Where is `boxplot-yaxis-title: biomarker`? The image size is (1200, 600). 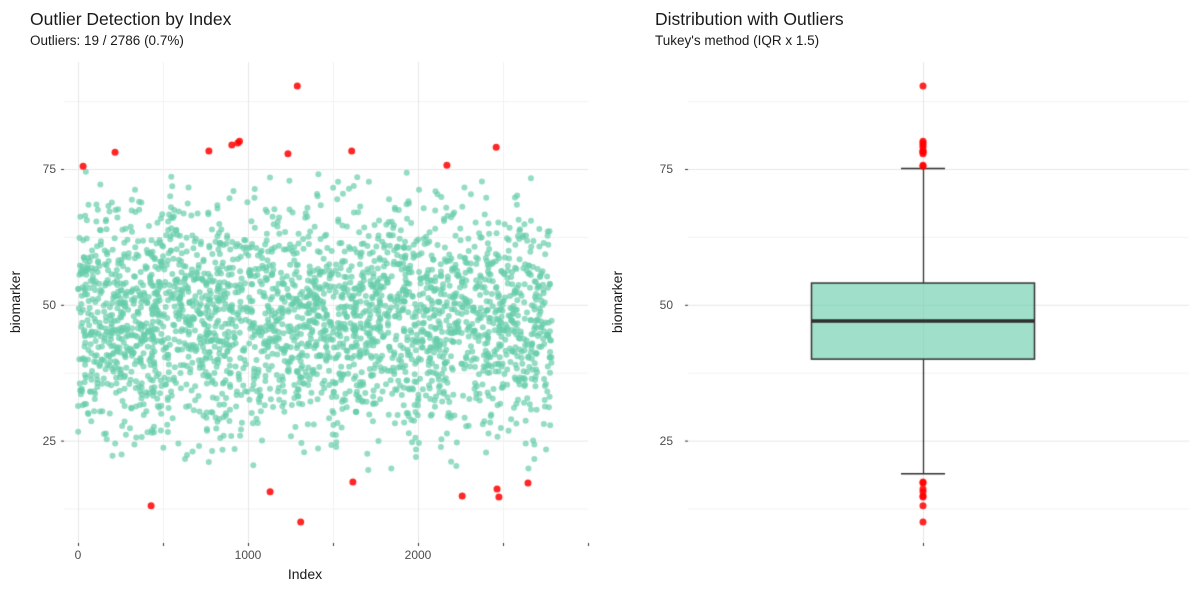 boxplot-yaxis-title: biomarker is located at coordinates (617, 302).